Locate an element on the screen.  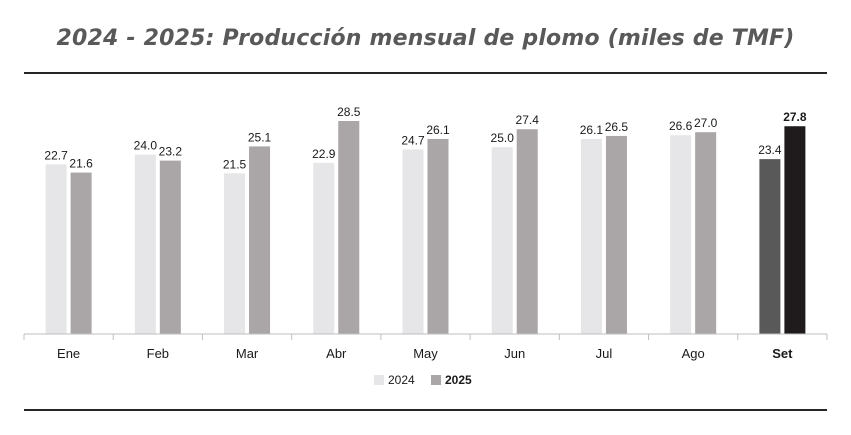
bar-2024-abr is located at coordinates (324, 248).